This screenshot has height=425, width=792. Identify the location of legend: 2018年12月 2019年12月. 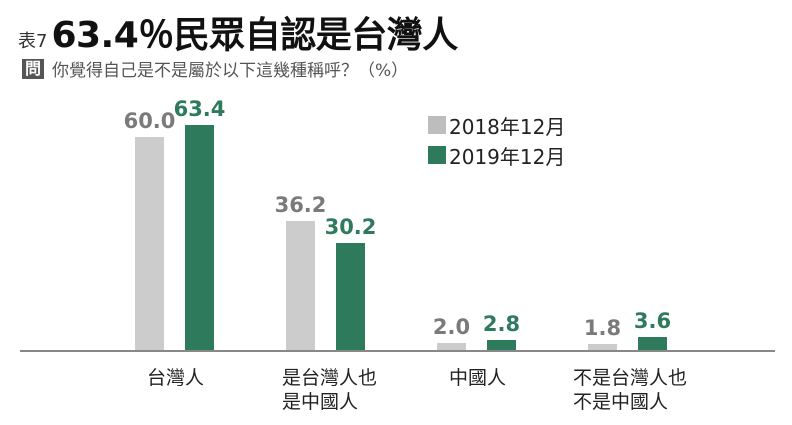
(496, 140).